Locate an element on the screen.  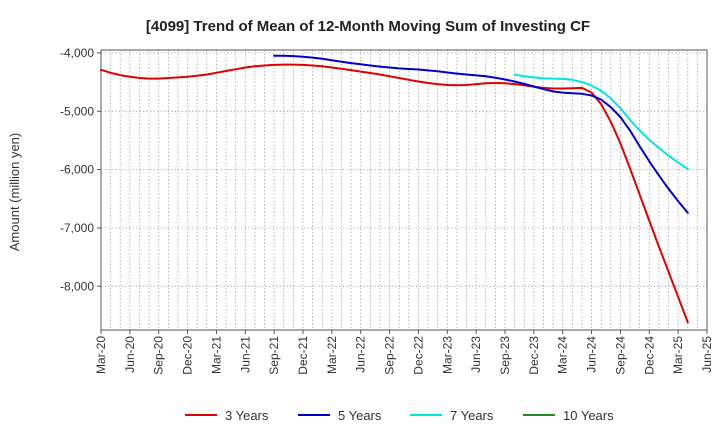
x-tick-label: Dec-23 is located at coordinates (534, 355).